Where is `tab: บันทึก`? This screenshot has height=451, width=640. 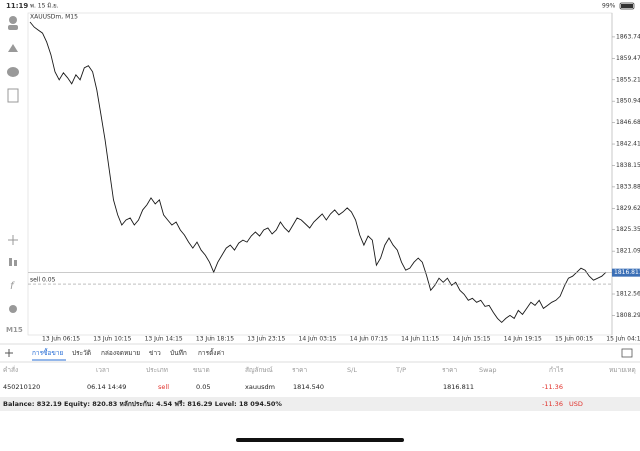
tab: บันทึก is located at coordinates (178, 353).